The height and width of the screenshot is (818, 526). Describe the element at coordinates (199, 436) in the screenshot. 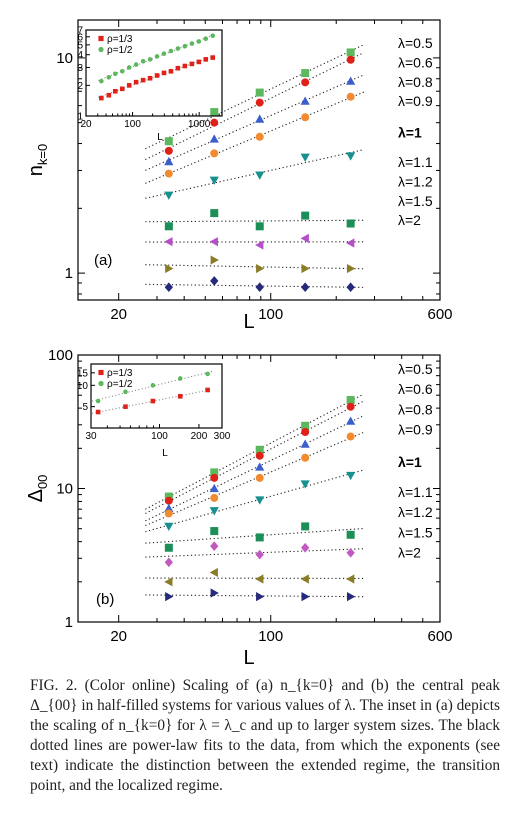

I see `inset-x-tick-label: 200` at that location.